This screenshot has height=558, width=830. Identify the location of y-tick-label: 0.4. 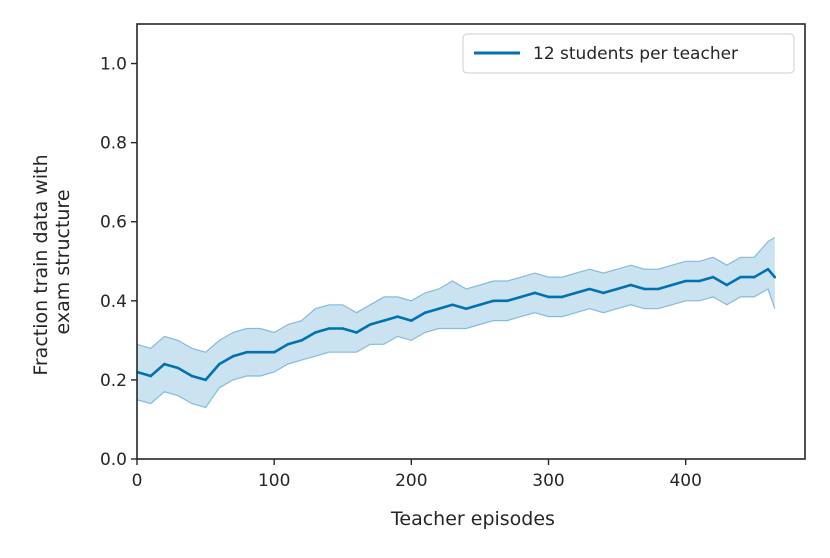
(113, 302).